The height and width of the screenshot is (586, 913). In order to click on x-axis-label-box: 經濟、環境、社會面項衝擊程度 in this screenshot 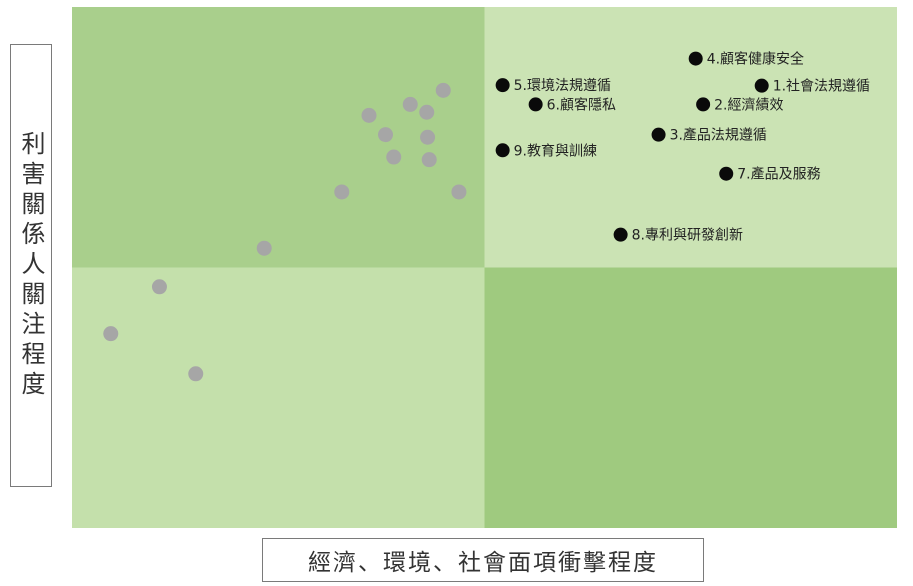, I will do `click(483, 560)`.